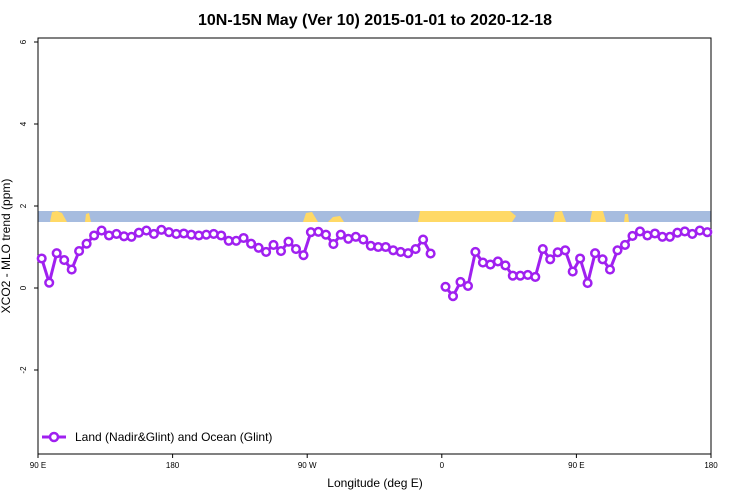  Describe the element at coordinates (54, 437) in the screenshot. I see `legend-marker-swatch` at that location.